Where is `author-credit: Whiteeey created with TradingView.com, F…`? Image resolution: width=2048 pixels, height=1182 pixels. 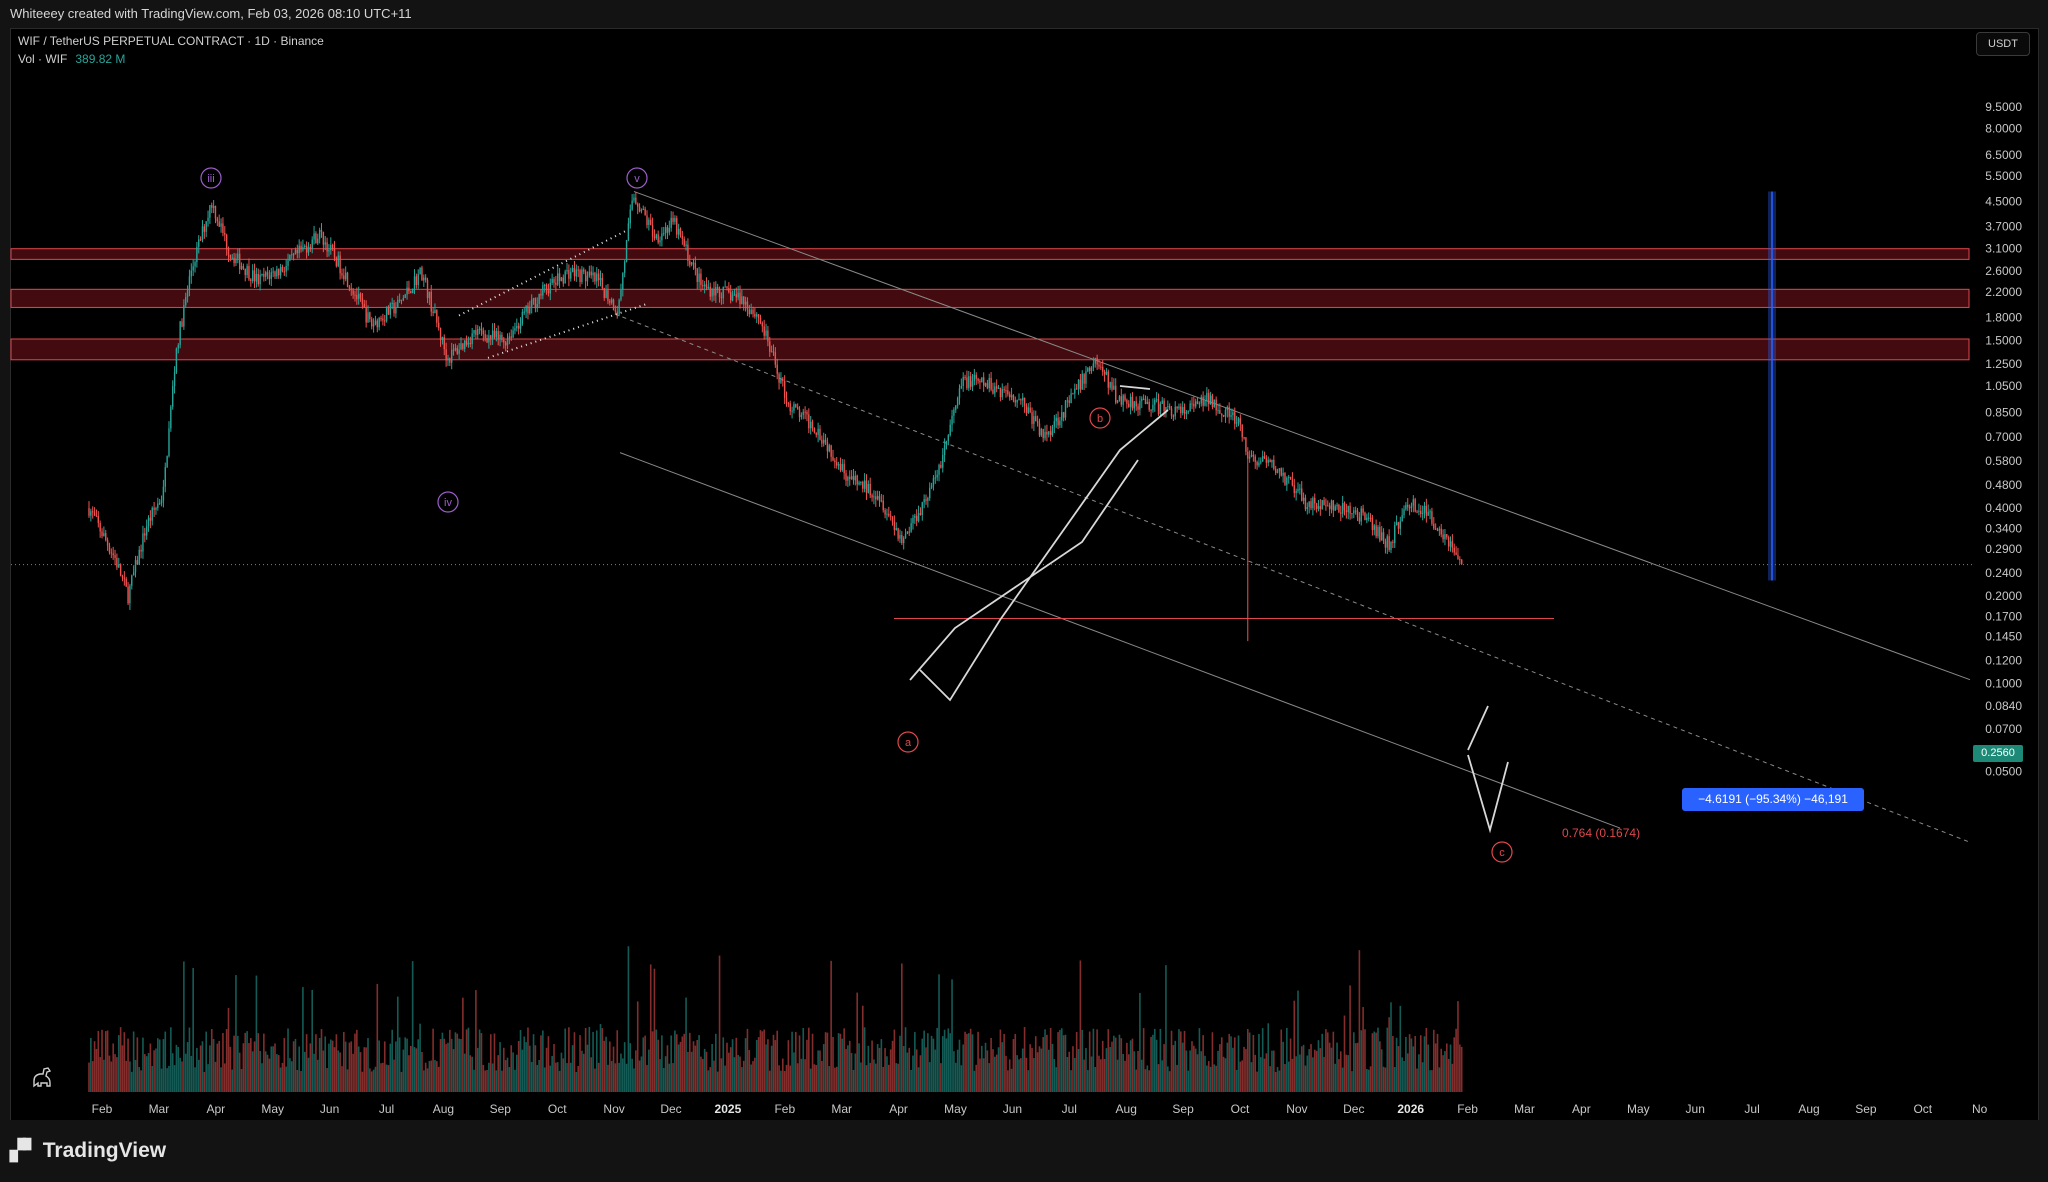 author-credit: Whiteeey created with TradingView.com, F… is located at coordinates (211, 13).